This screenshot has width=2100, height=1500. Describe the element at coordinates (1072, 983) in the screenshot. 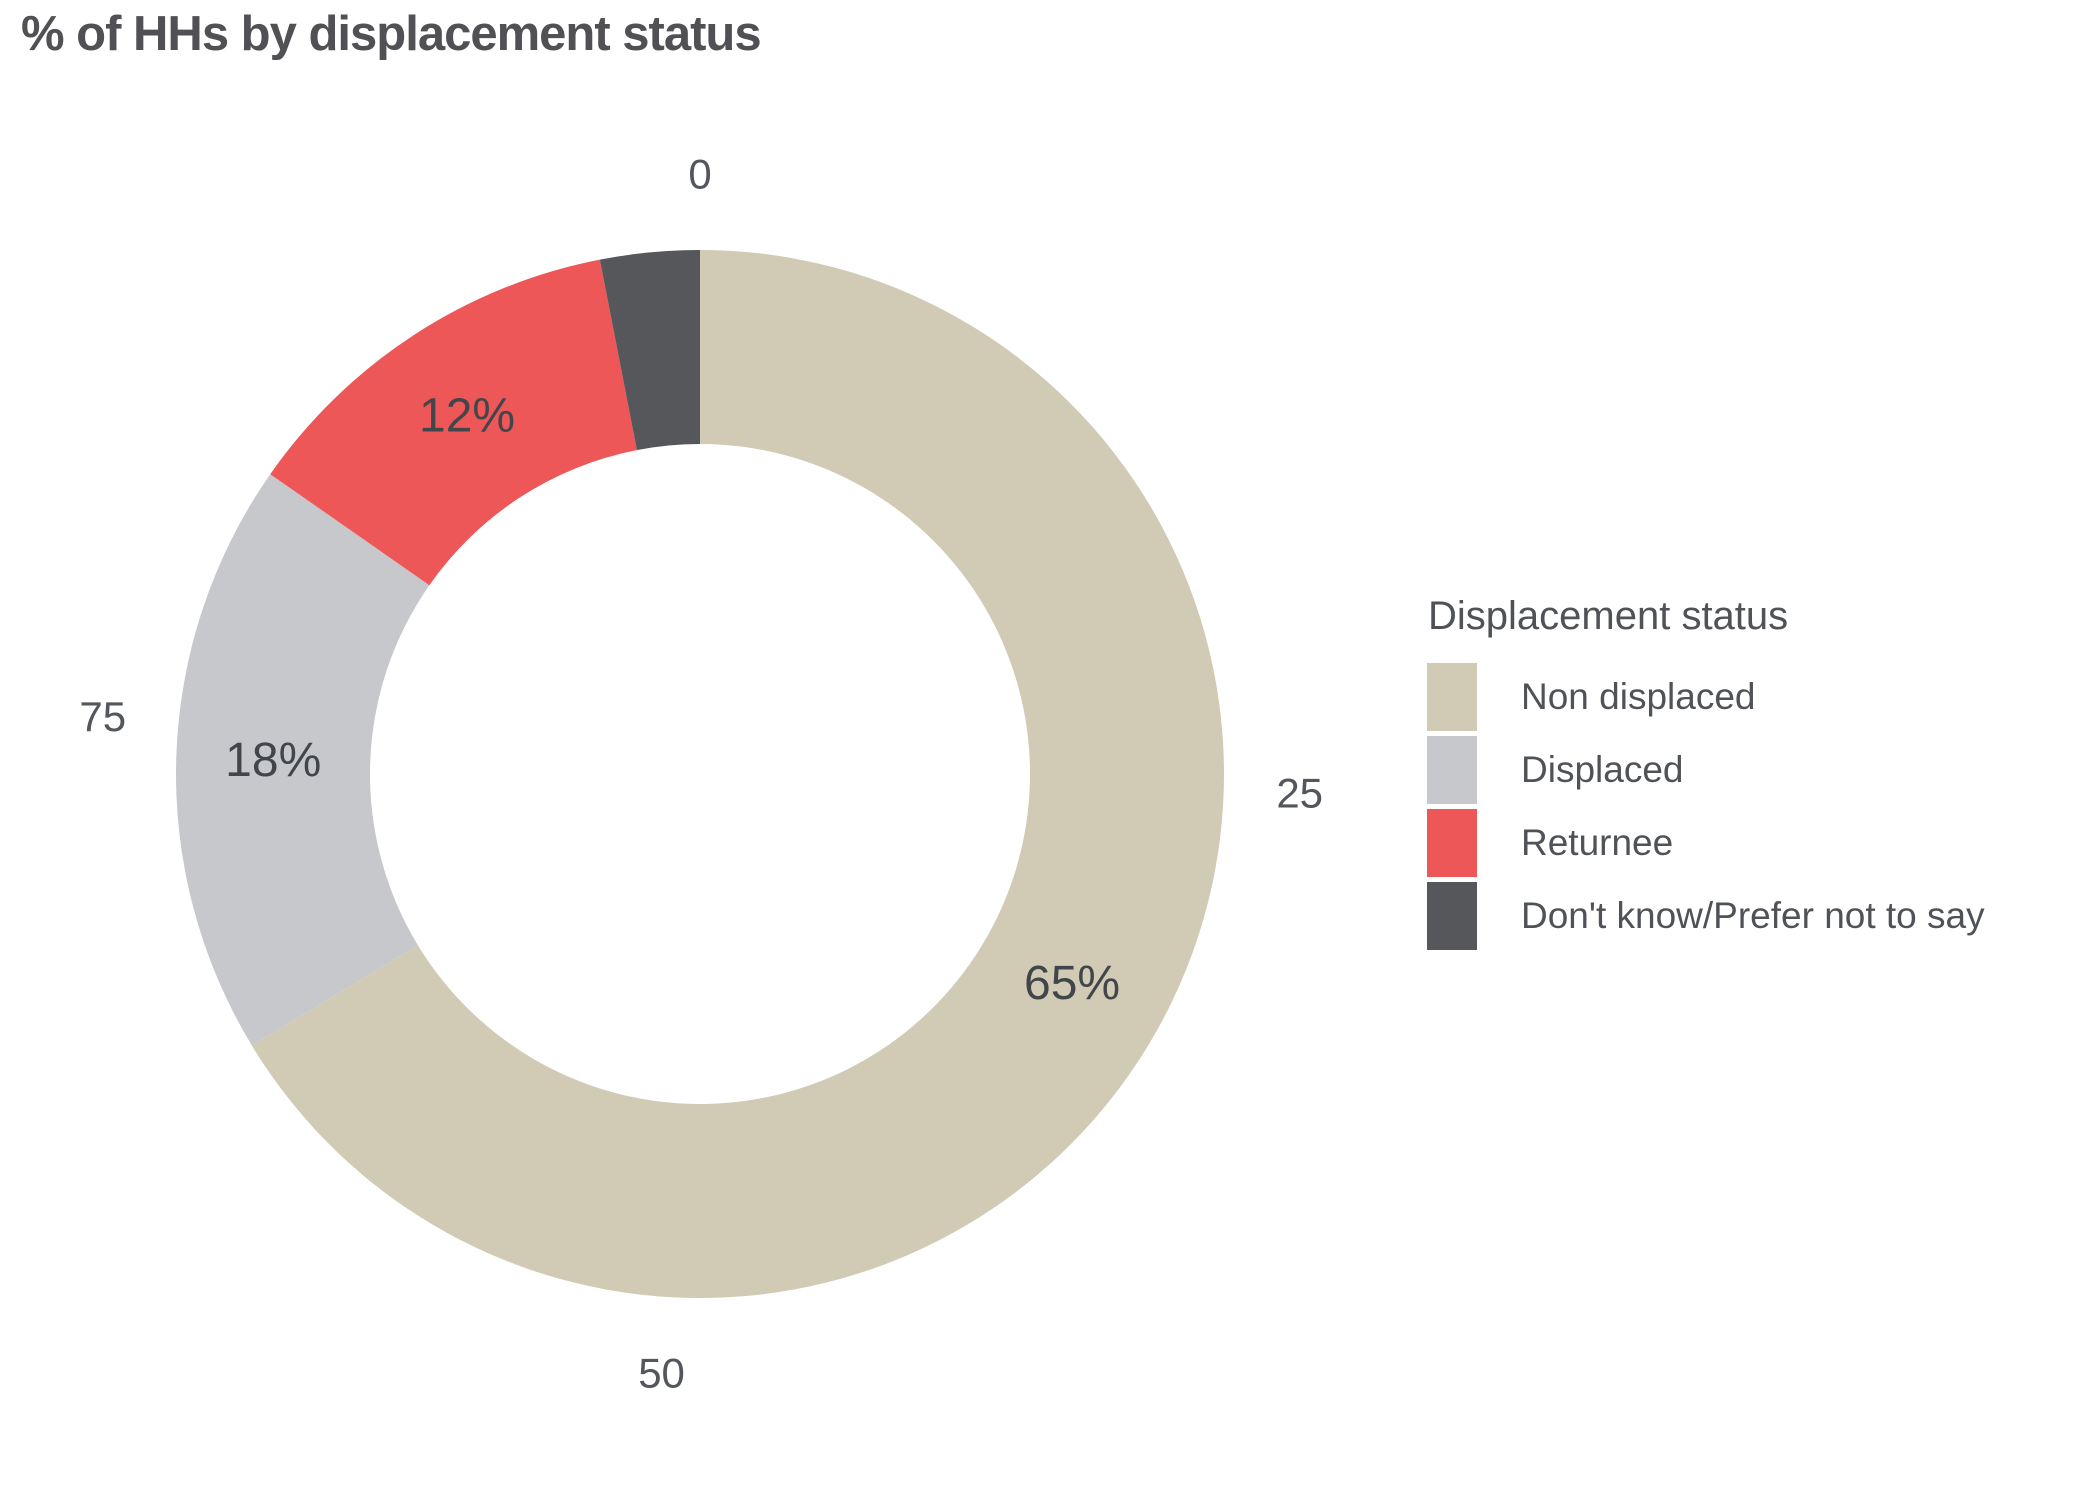

I see `data-label: 65%` at that location.